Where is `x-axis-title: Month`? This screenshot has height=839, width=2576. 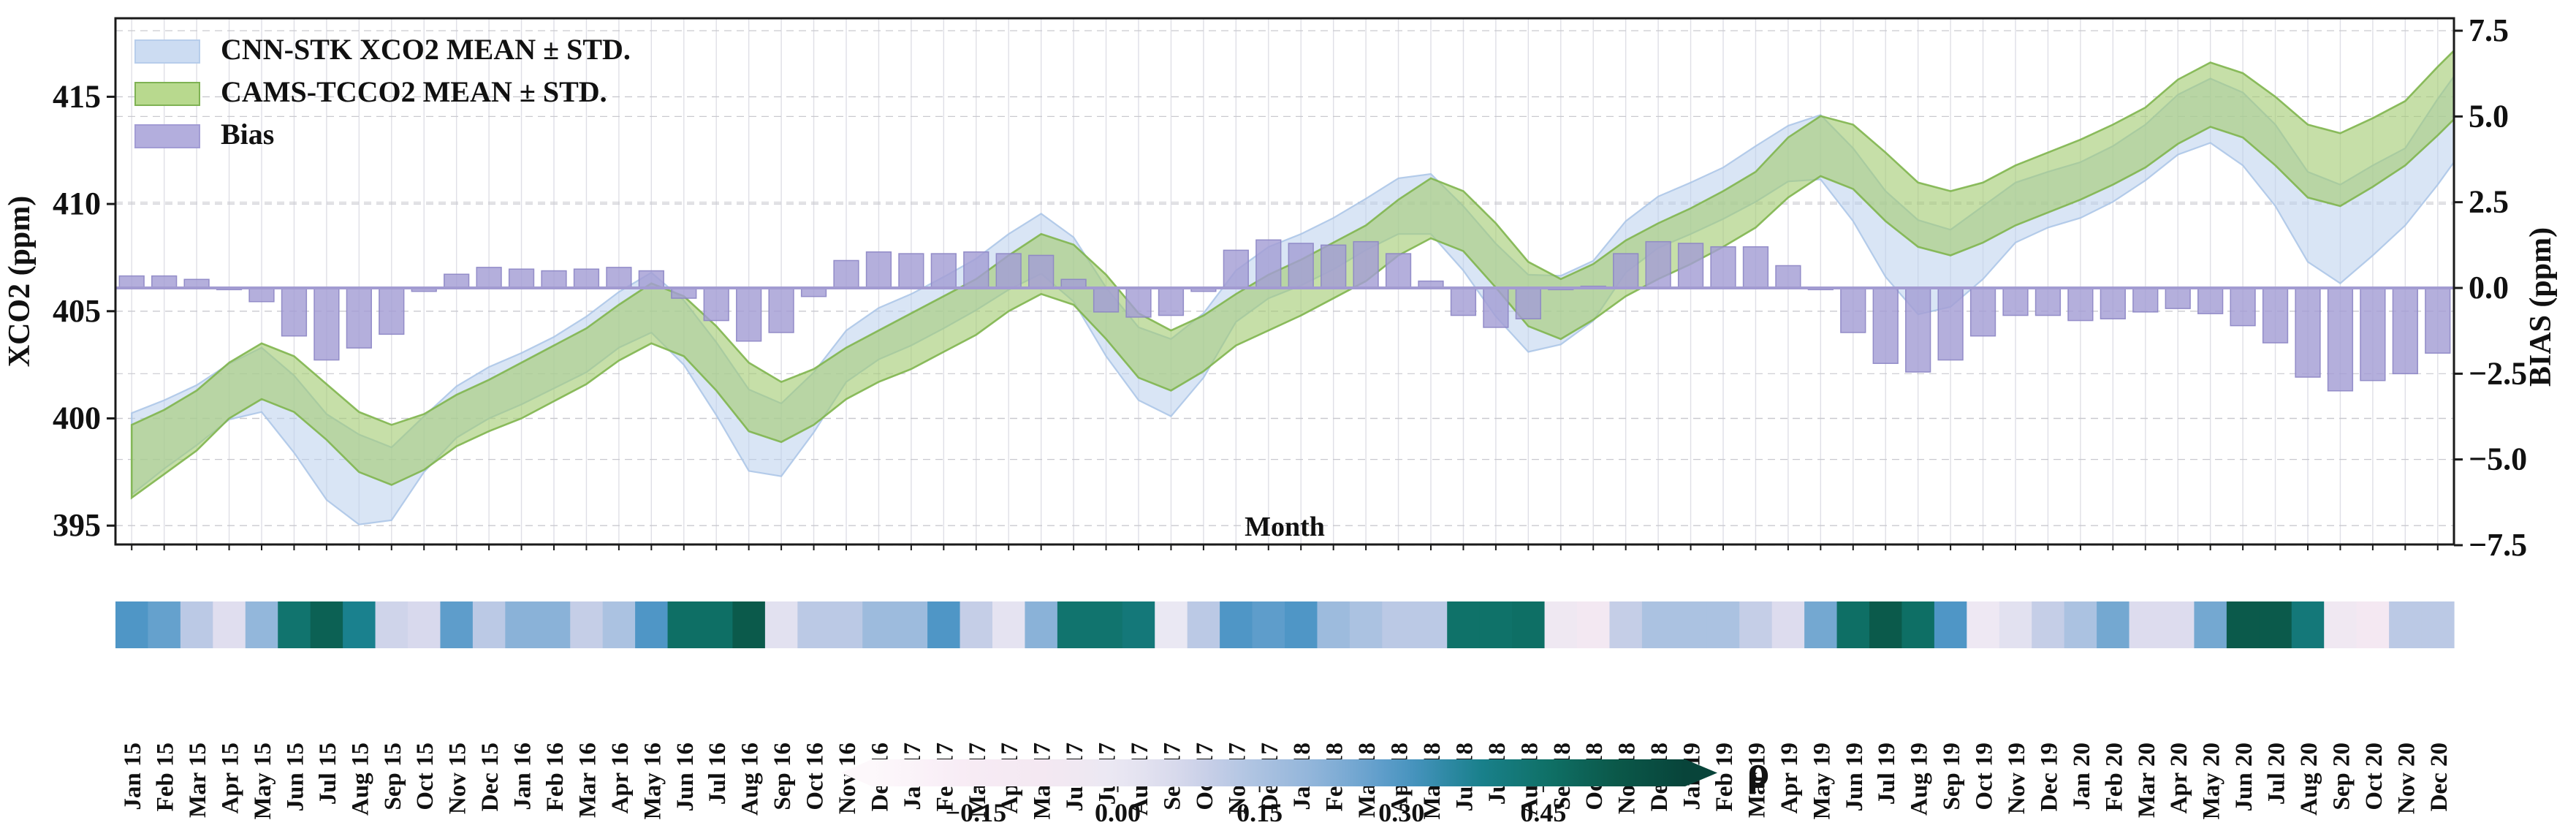 x-axis-title: Month is located at coordinates (1285, 527).